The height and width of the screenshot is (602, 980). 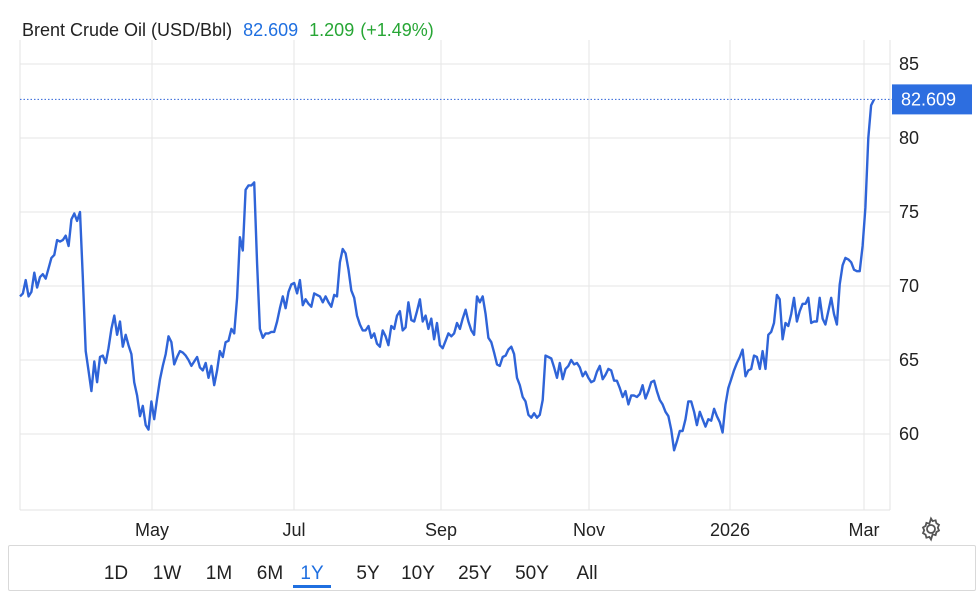 What do you see at coordinates (909, 138) in the screenshot?
I see `y-tick-label: 80` at bounding box center [909, 138].